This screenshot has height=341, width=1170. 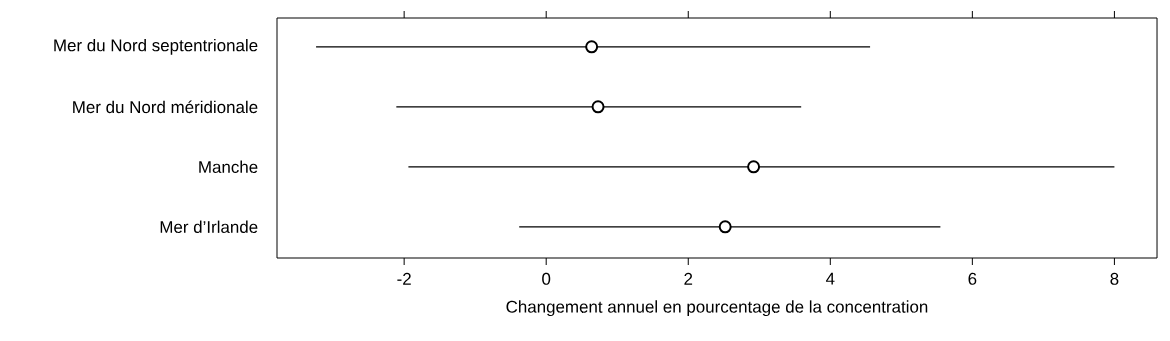 I want to click on y-tick-label: Mer du Nord méridionale, so click(x=165, y=107).